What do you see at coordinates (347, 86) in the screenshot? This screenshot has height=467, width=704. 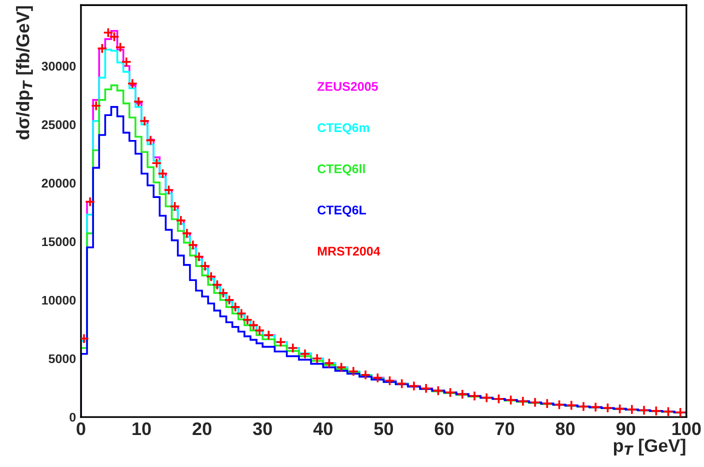 I see `text: ZEUS2005` at bounding box center [347, 86].